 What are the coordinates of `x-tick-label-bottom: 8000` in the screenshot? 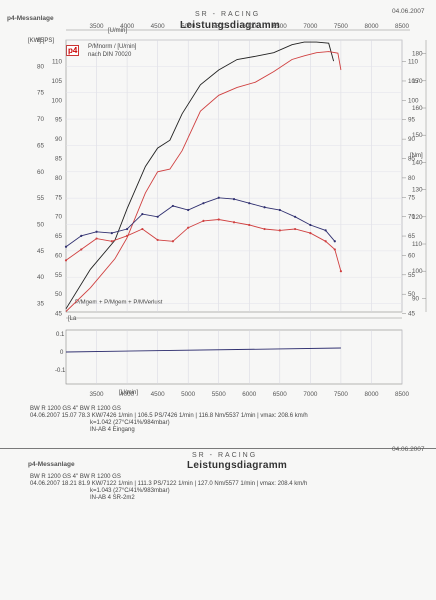 It's located at (371, 394).